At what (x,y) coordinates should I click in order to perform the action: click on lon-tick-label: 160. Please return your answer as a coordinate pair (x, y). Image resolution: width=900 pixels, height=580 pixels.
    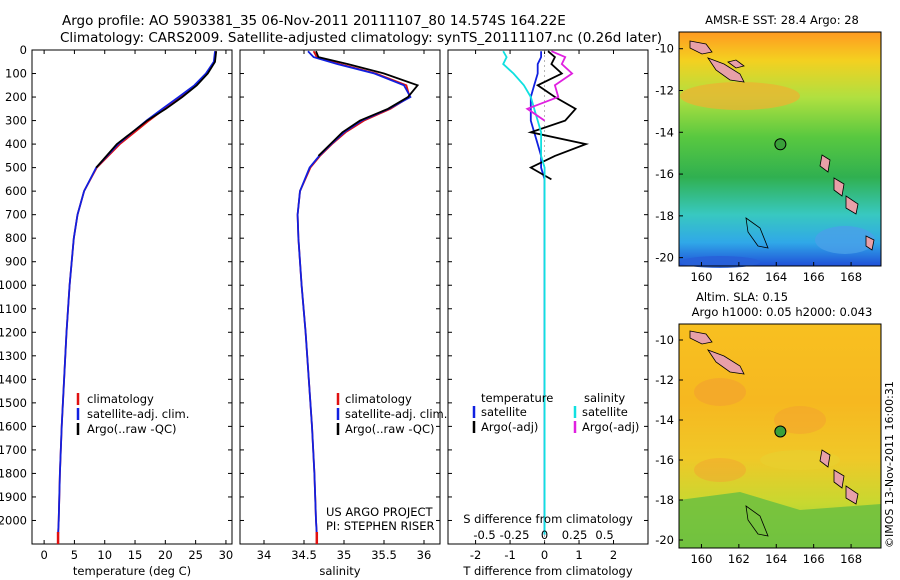
    Looking at the image, I should click on (701, 559).